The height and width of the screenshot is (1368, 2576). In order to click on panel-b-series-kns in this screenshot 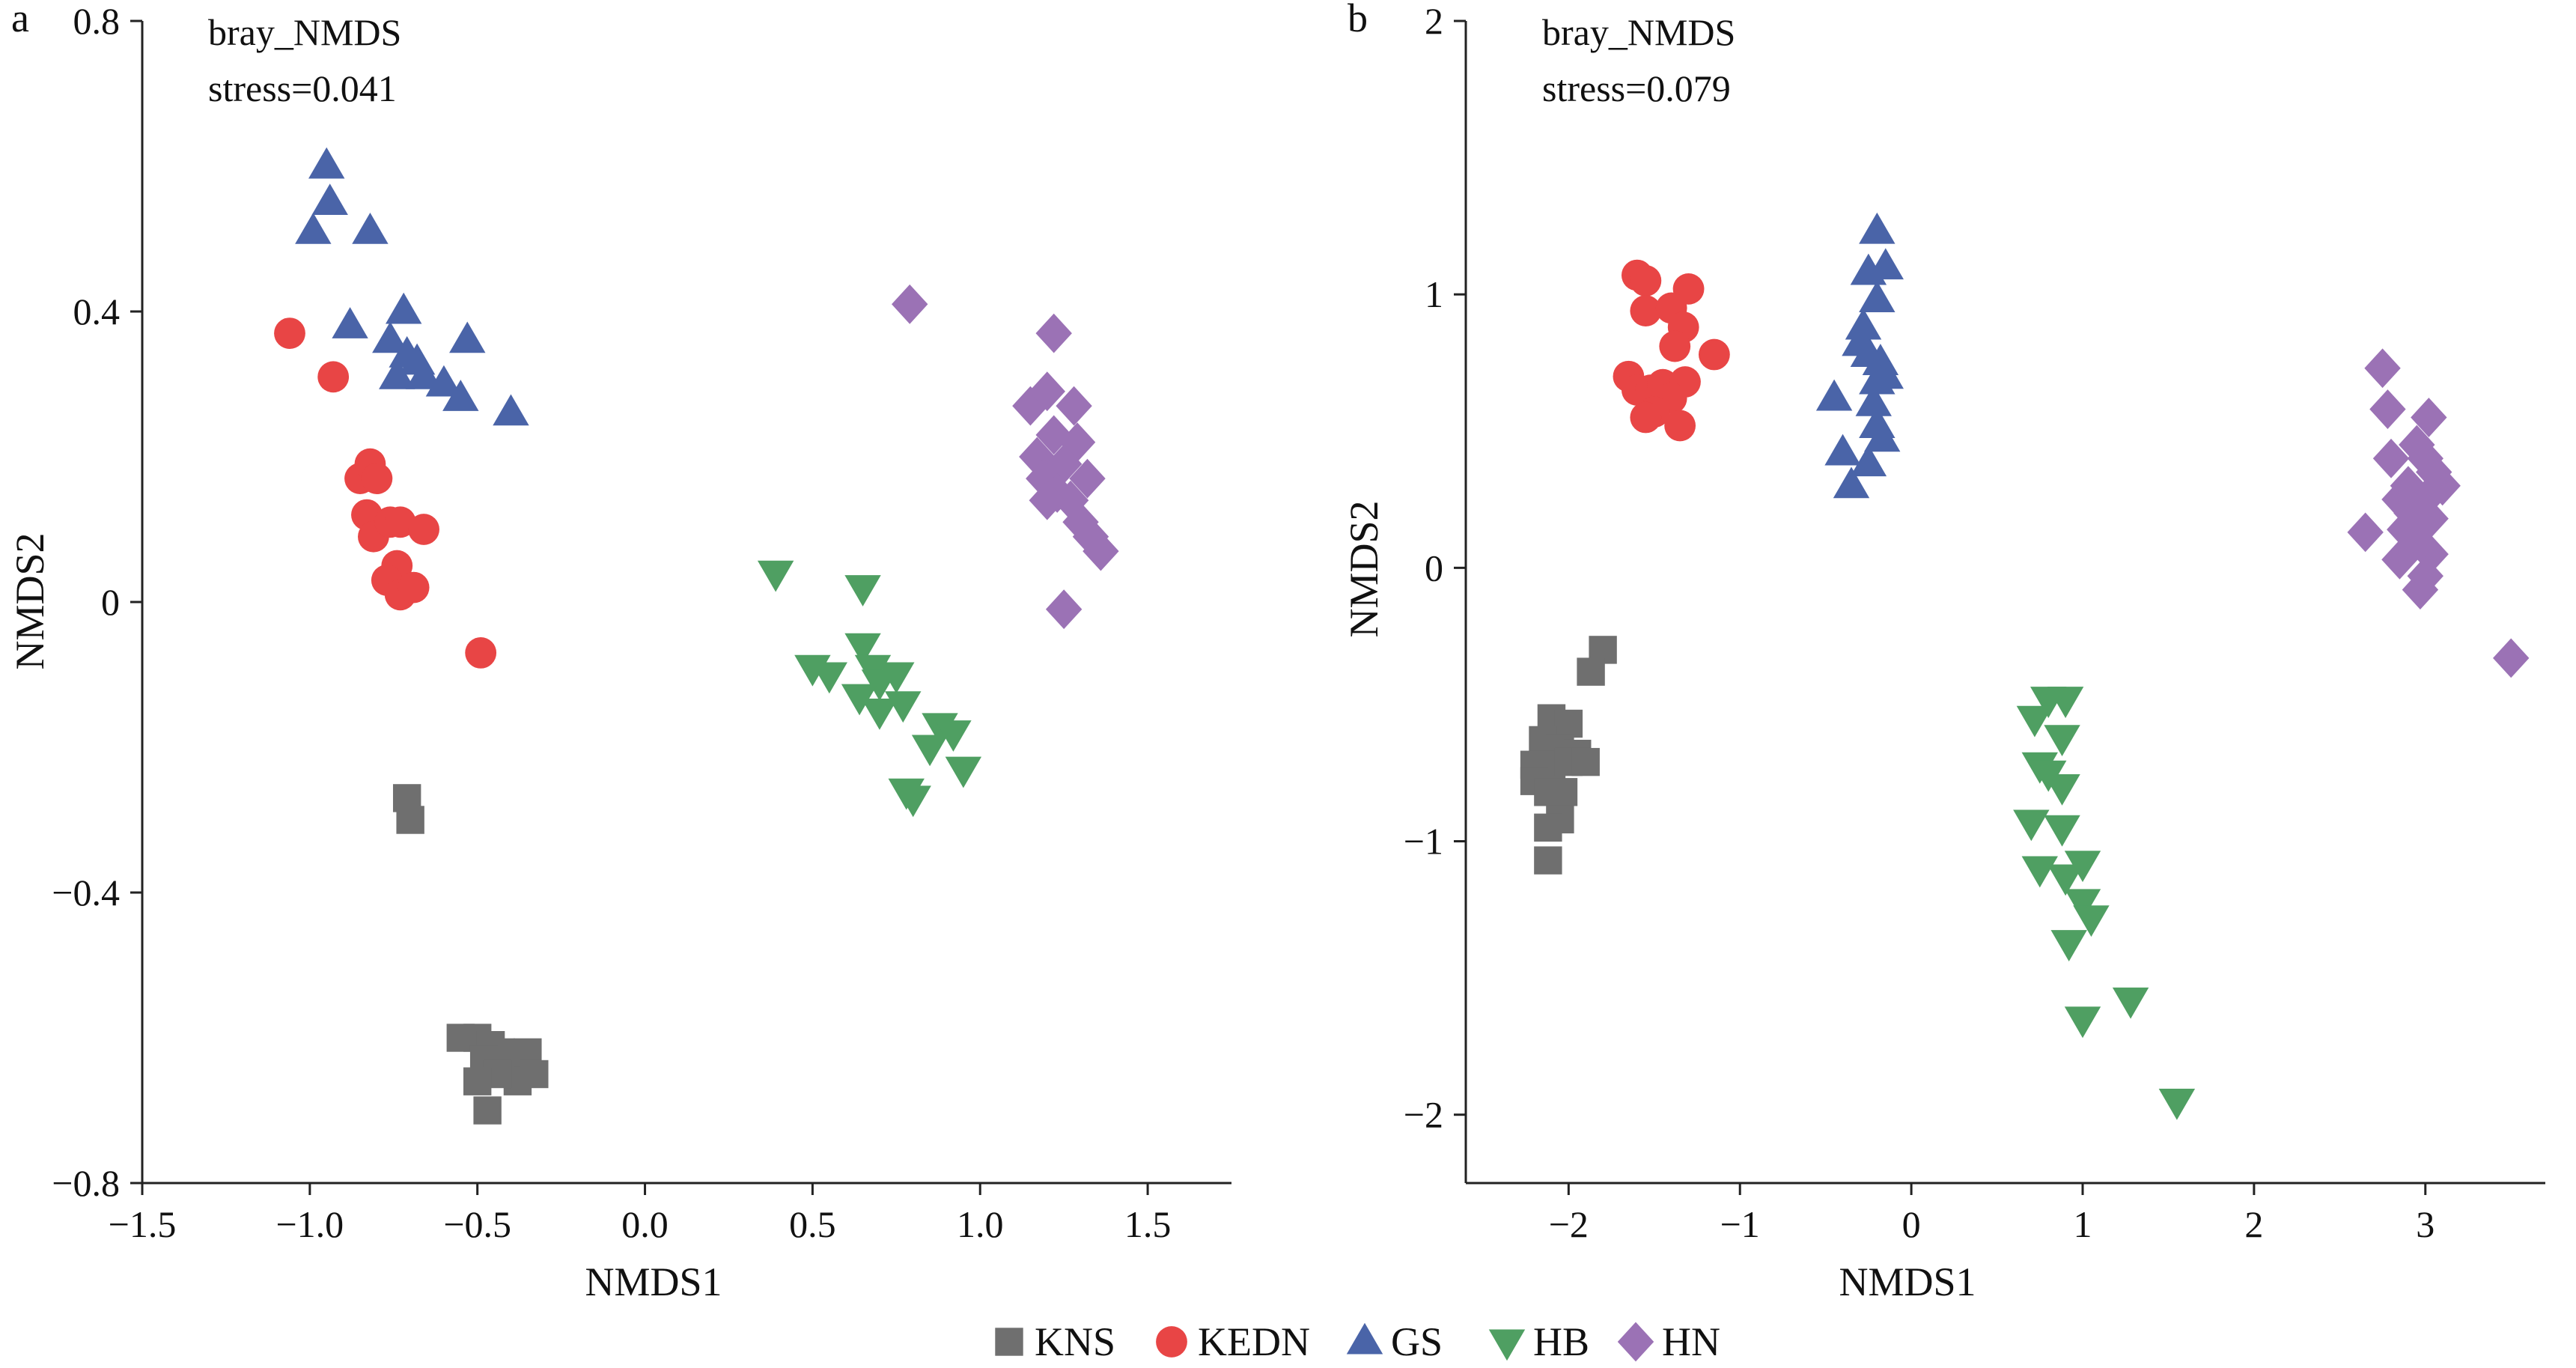, I will do `click(1568, 755)`.